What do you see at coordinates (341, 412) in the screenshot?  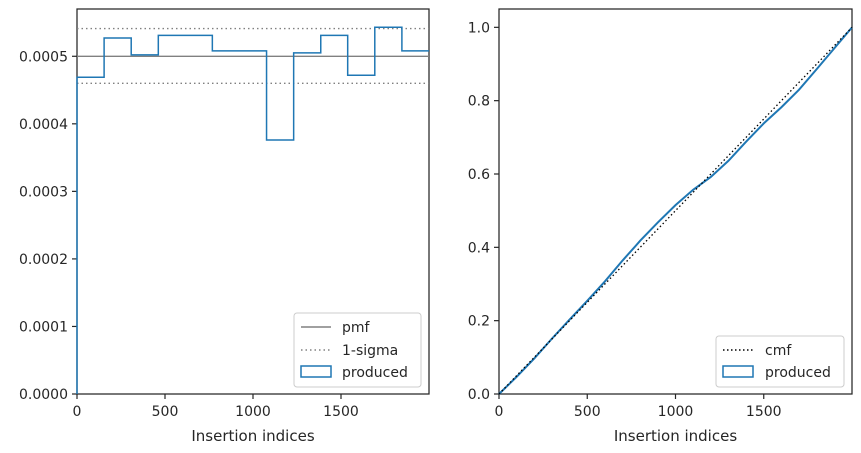 I see `left-x-tick-label: 1500` at bounding box center [341, 412].